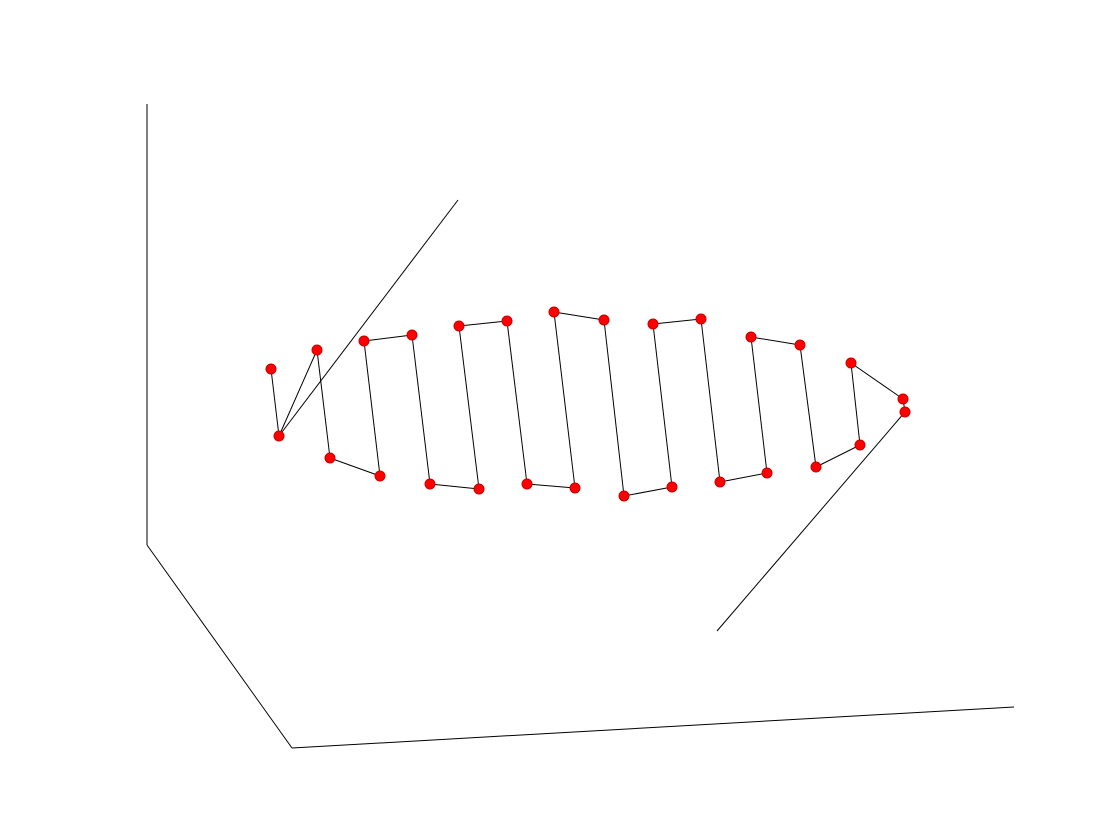  I want to click on tail-segment-start, so click(368, 318).